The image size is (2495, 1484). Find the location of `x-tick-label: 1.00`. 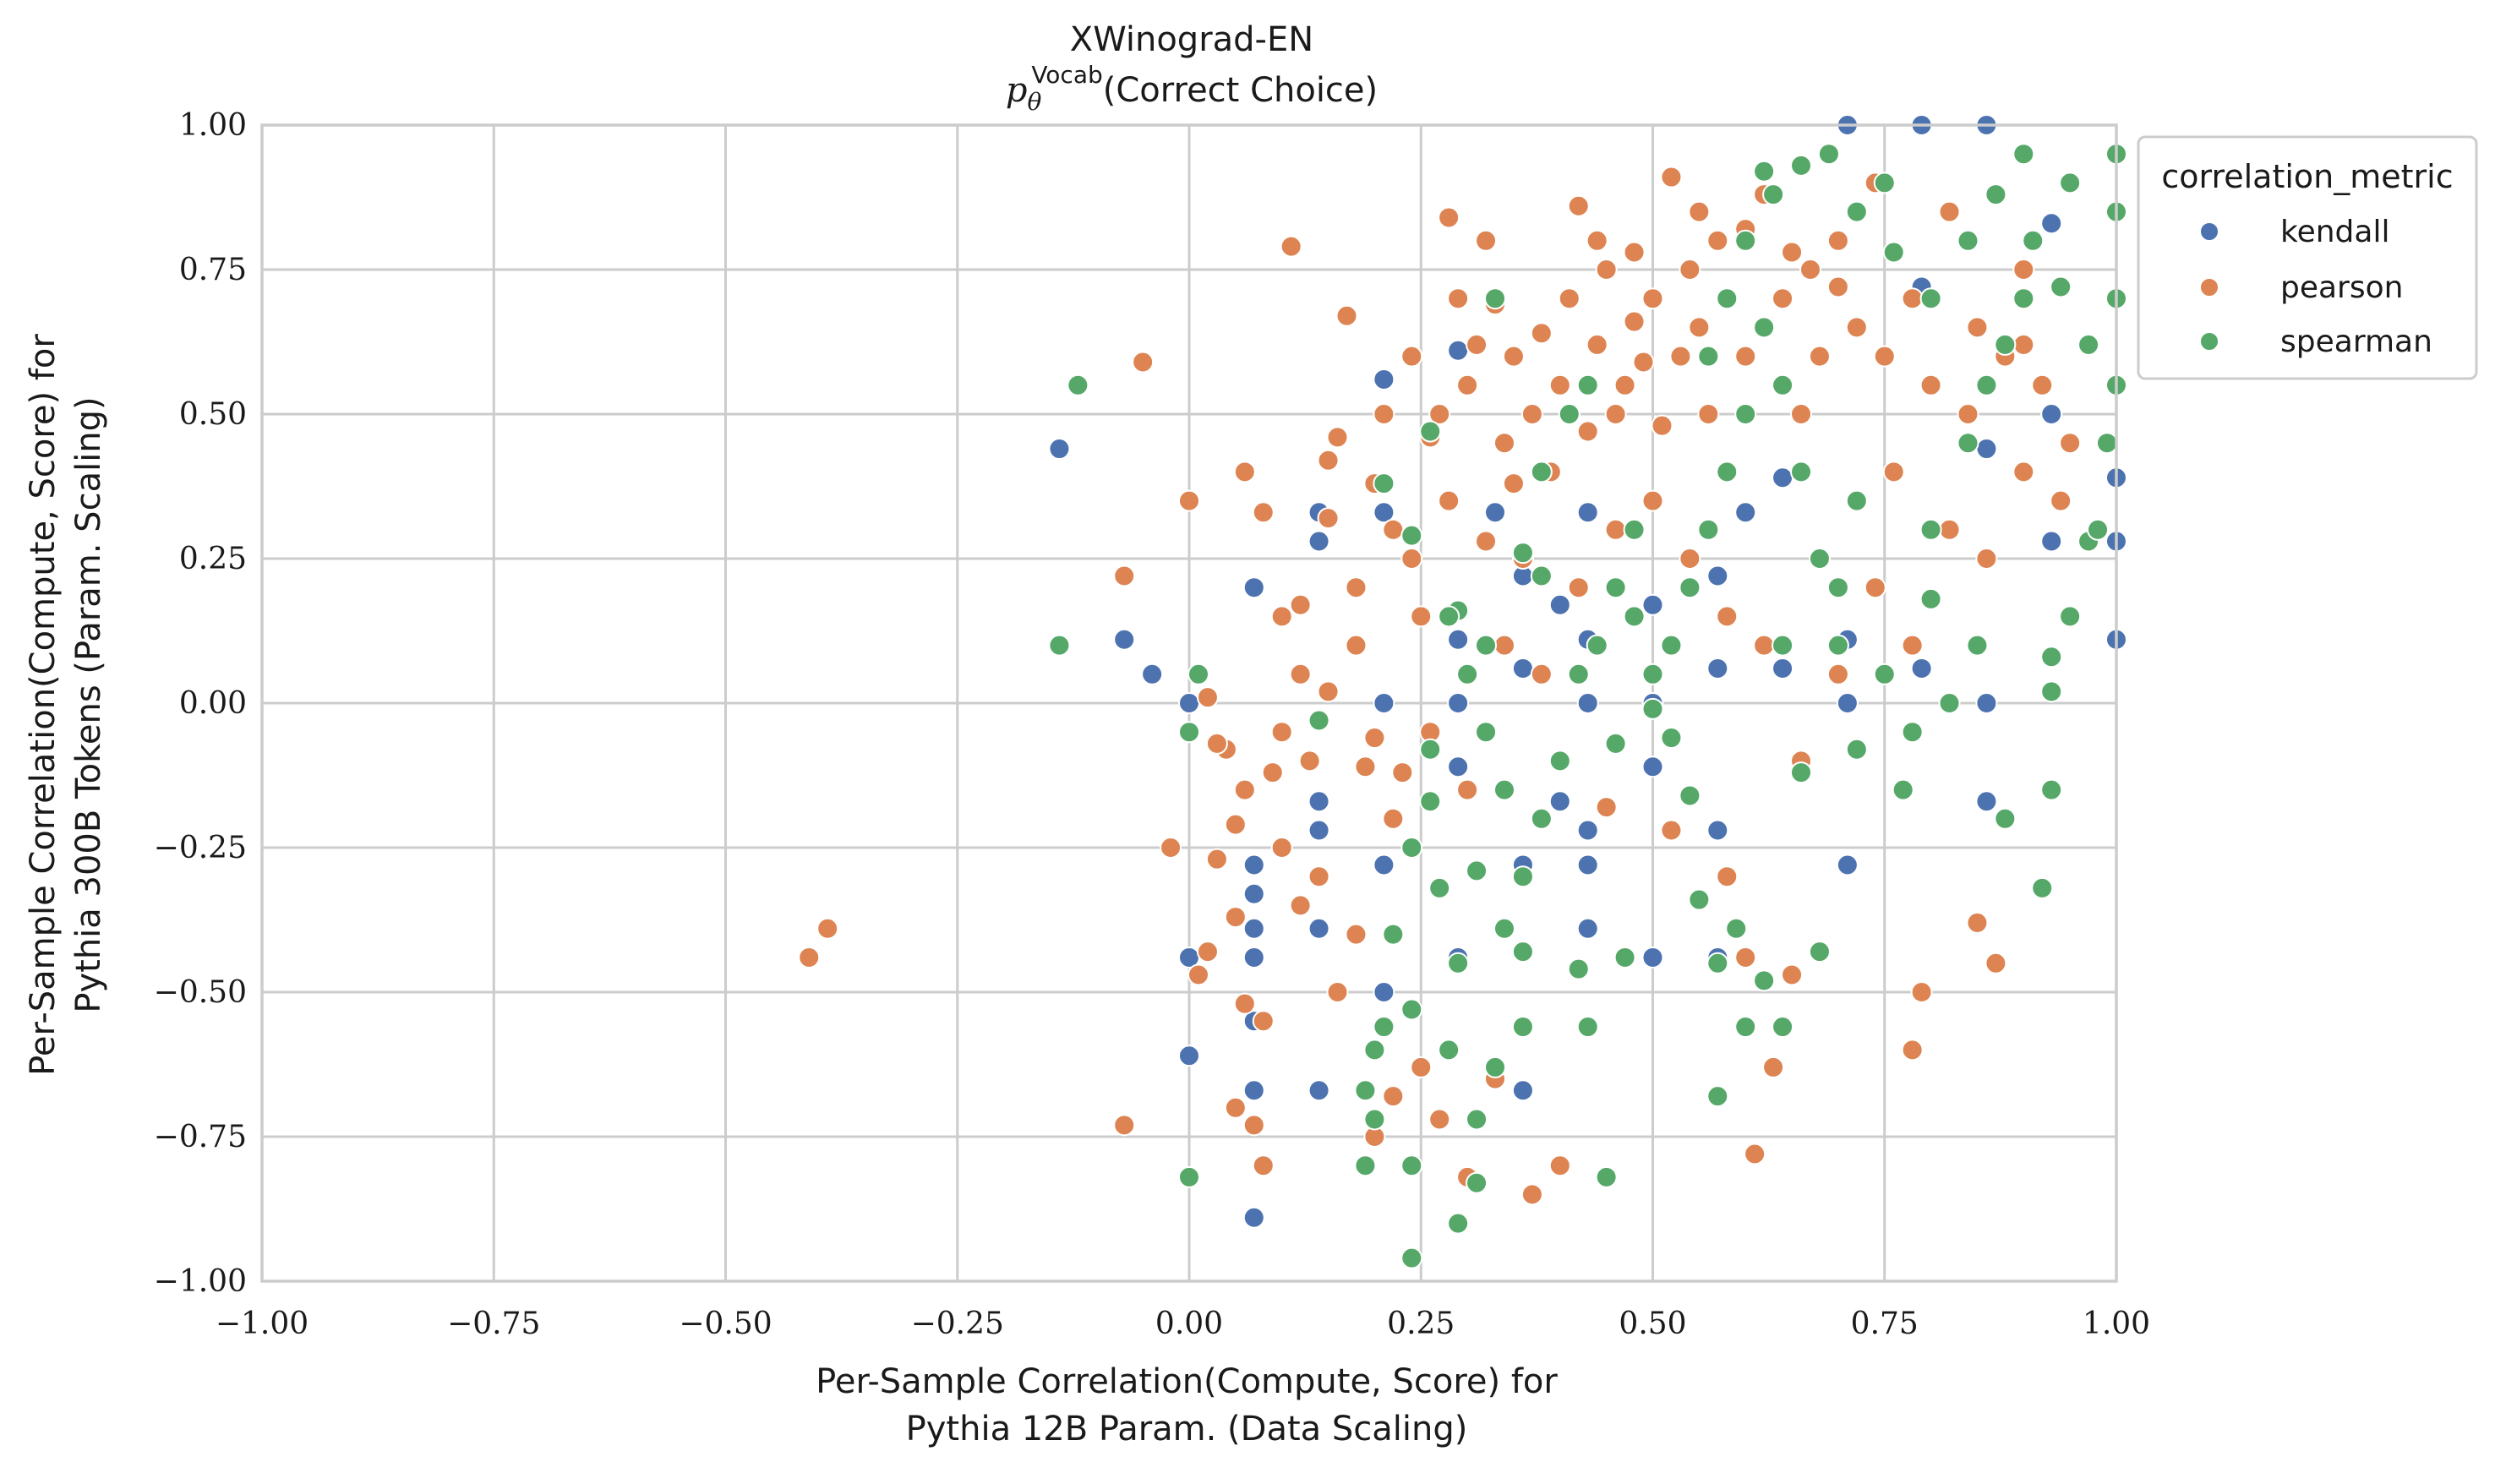

x-tick-label: 1.00 is located at coordinates (2116, 1324).